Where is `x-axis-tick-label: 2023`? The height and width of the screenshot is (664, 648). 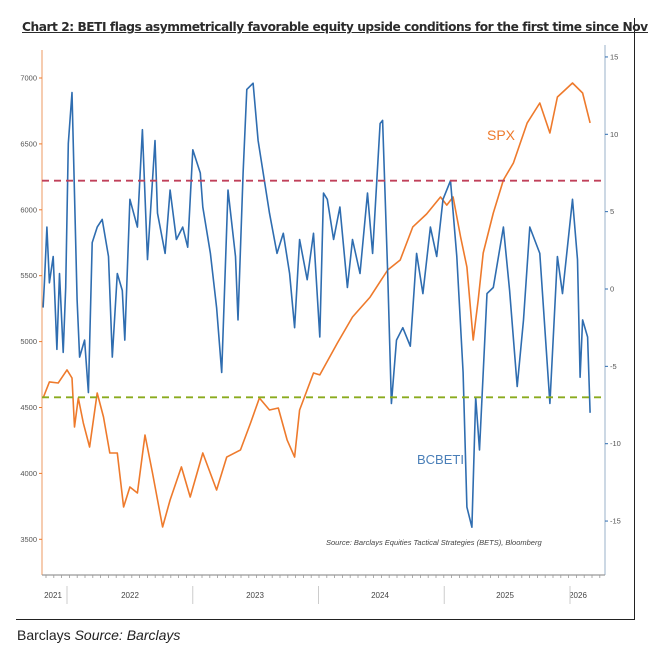
x-axis-tick-label: 2023 is located at coordinates (255, 595).